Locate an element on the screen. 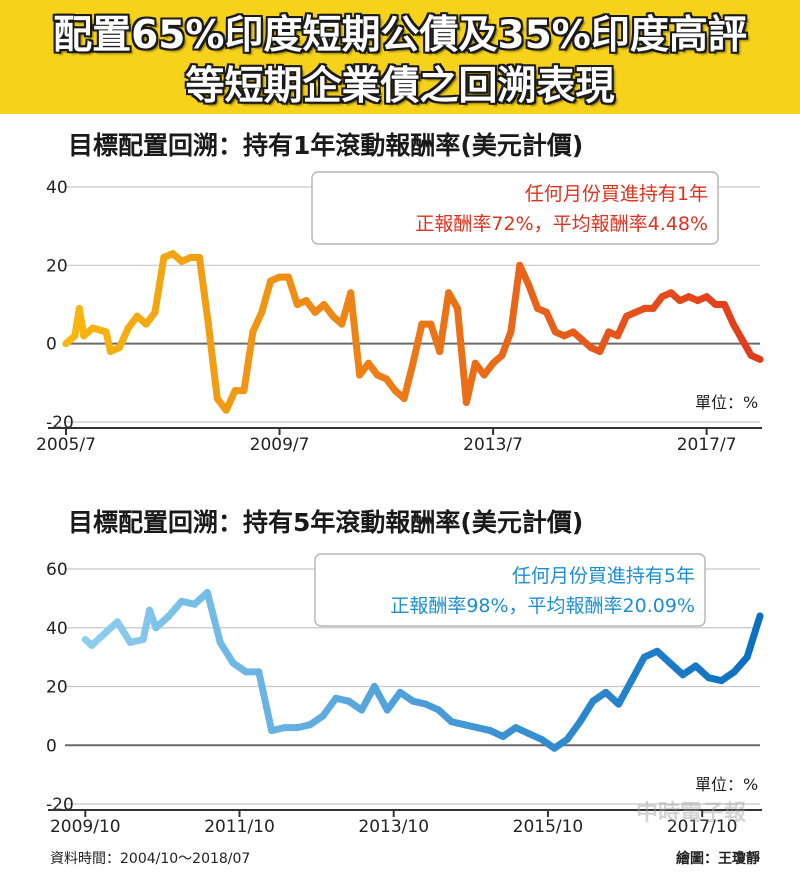  x-tick-label: 2017/7 is located at coordinates (707, 445).